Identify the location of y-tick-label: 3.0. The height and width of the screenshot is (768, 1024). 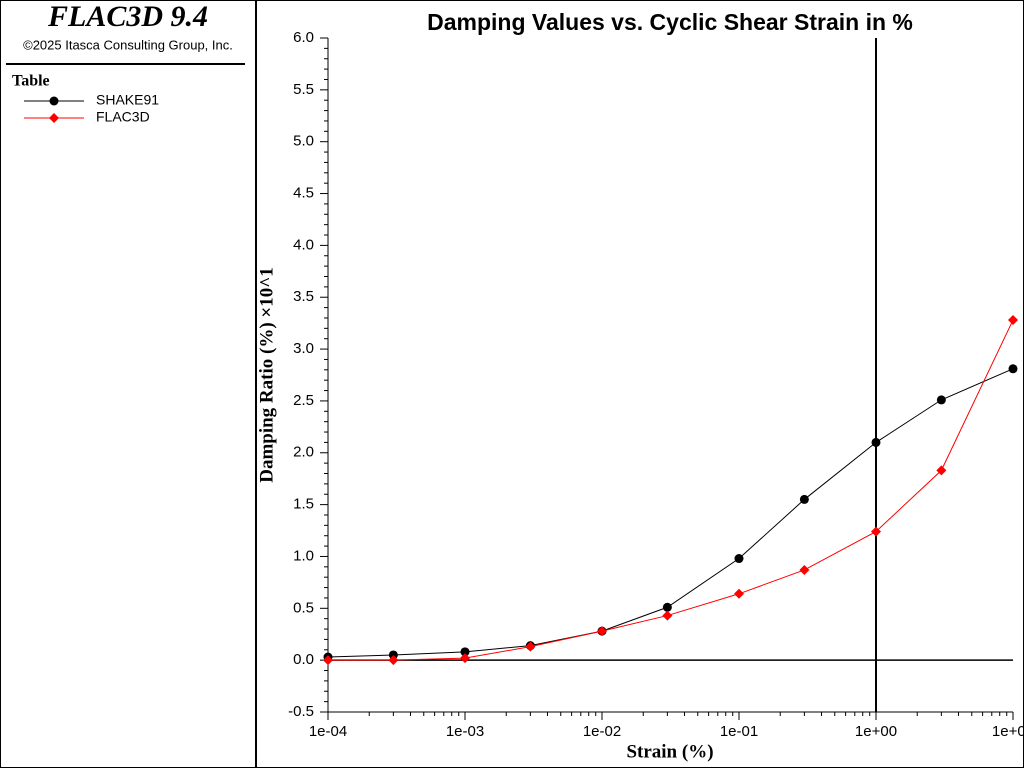
(303, 348).